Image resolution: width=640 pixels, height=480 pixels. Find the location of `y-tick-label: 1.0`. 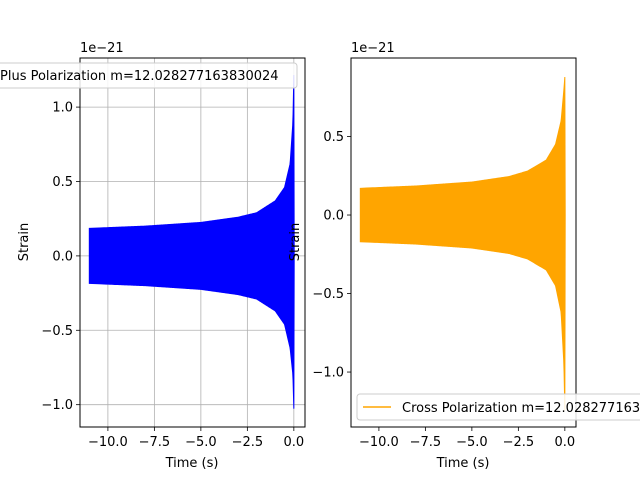

y-tick-label: 1.0 is located at coordinates (62, 108).